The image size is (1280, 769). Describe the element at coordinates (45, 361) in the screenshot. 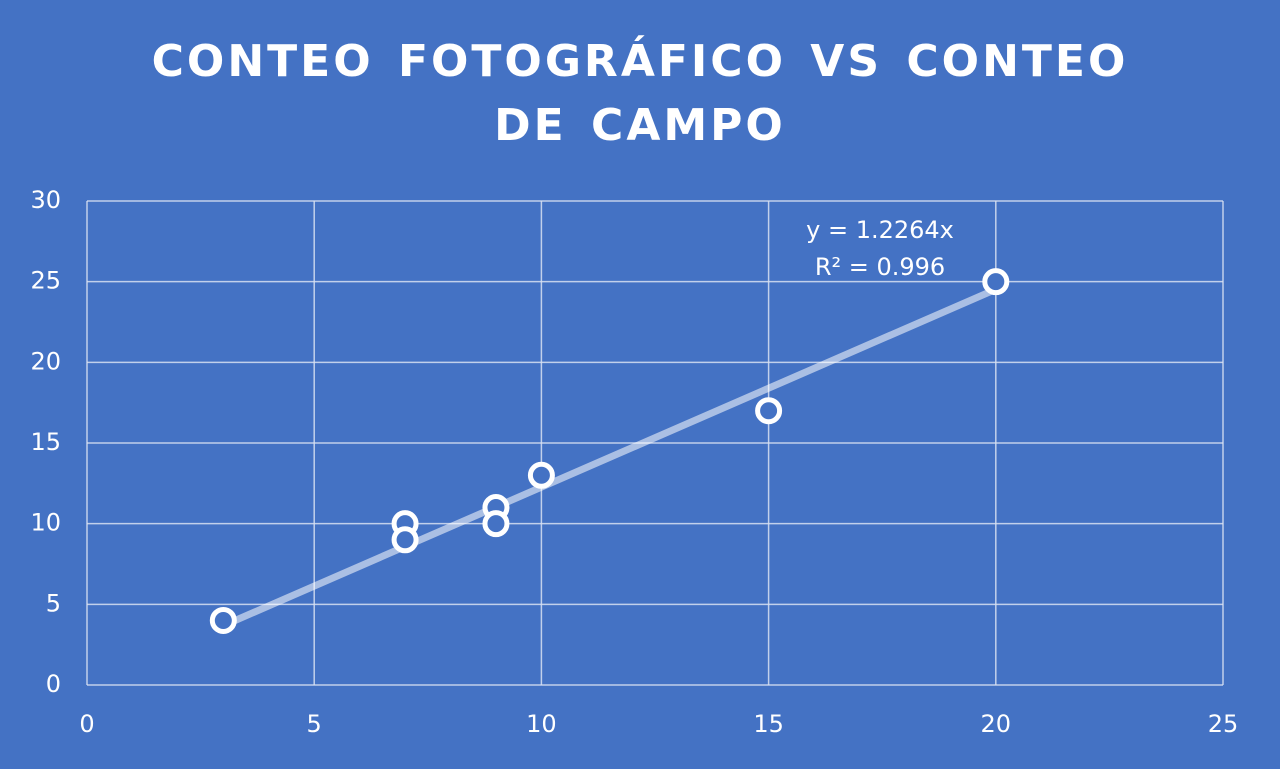

I see `y-tick-label: 20` at that location.